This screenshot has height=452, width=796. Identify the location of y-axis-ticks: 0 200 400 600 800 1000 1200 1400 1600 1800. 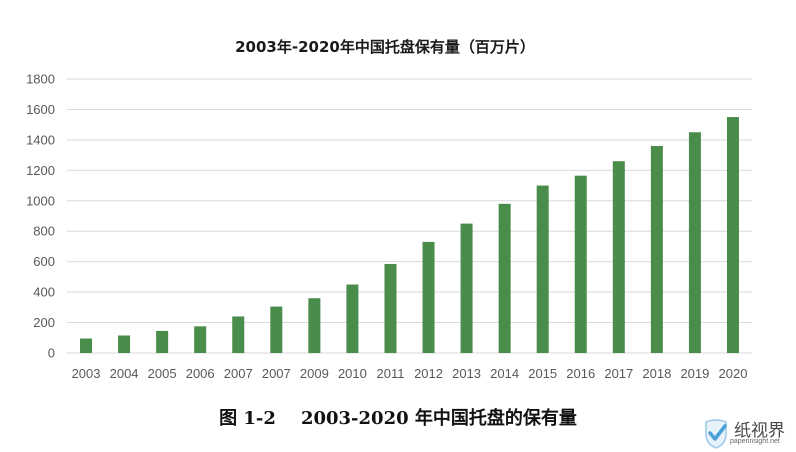
(40, 216).